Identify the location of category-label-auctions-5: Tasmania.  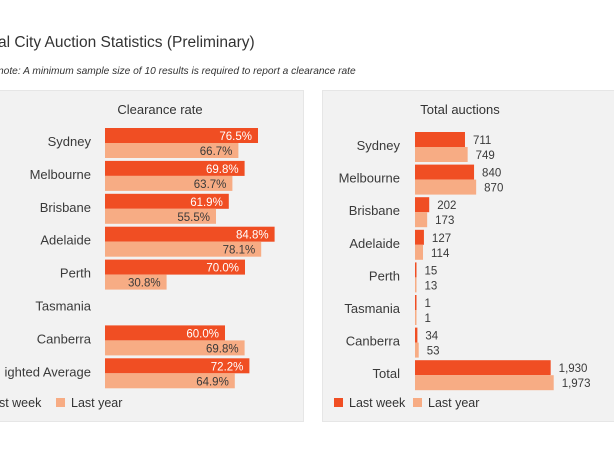
(372, 308).